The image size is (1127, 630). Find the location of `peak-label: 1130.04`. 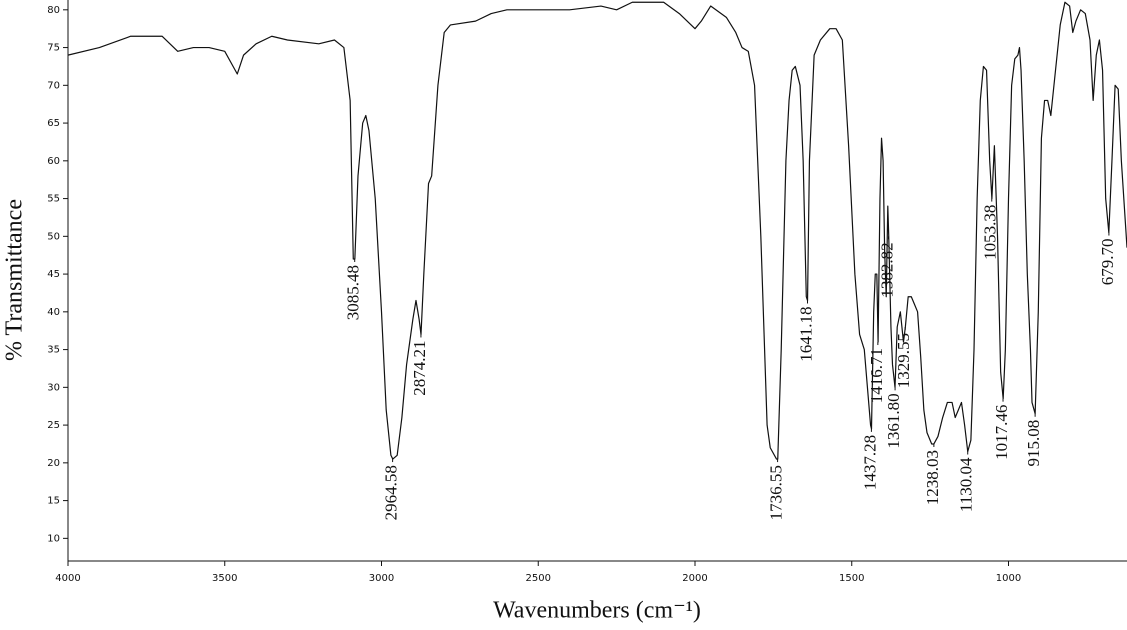

peak-label: 1130.04 is located at coordinates (966, 484).